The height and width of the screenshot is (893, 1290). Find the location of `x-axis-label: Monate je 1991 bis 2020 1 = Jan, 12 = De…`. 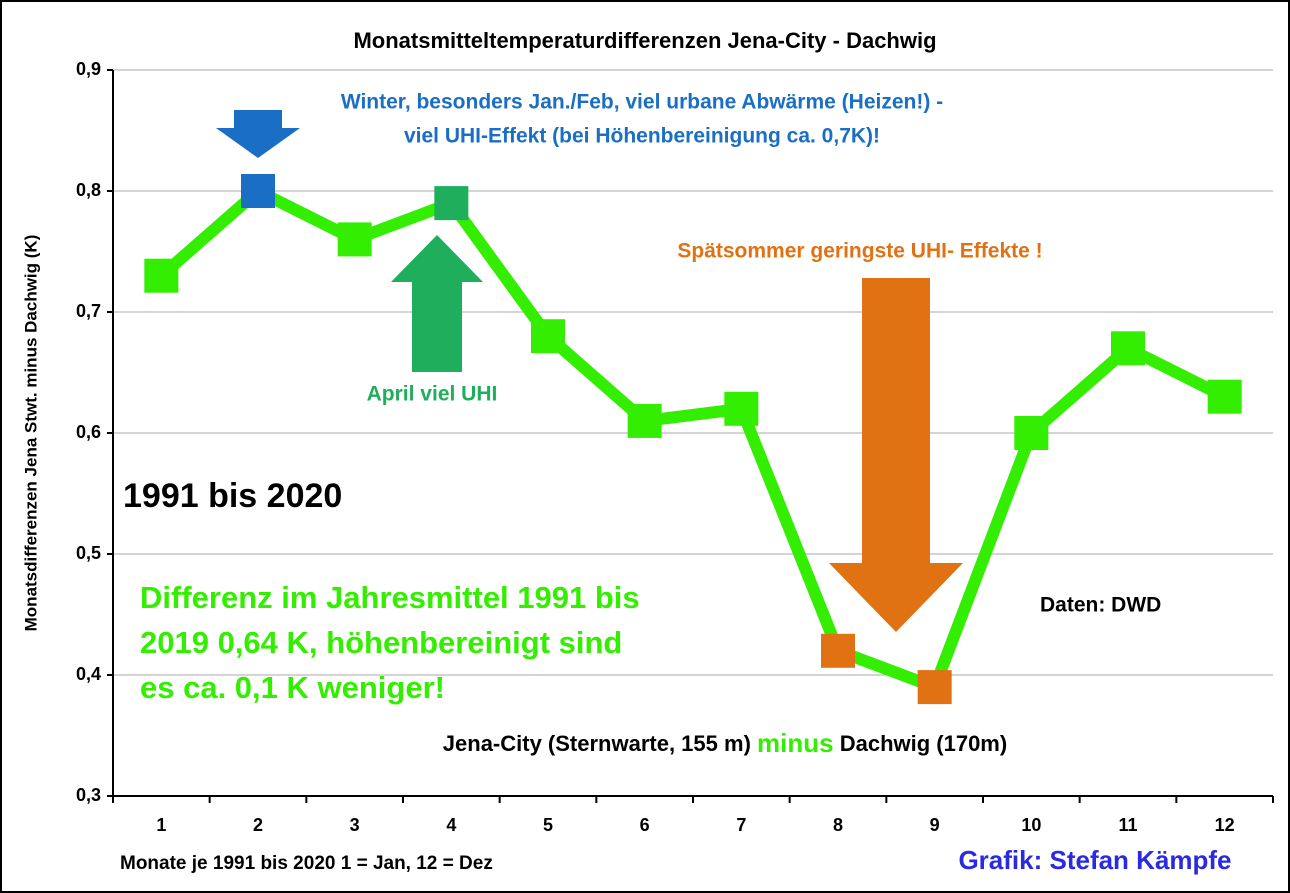

x-axis-label: Monate je 1991 bis 2020 1 = Jan, 12 = De… is located at coordinates (306, 863).